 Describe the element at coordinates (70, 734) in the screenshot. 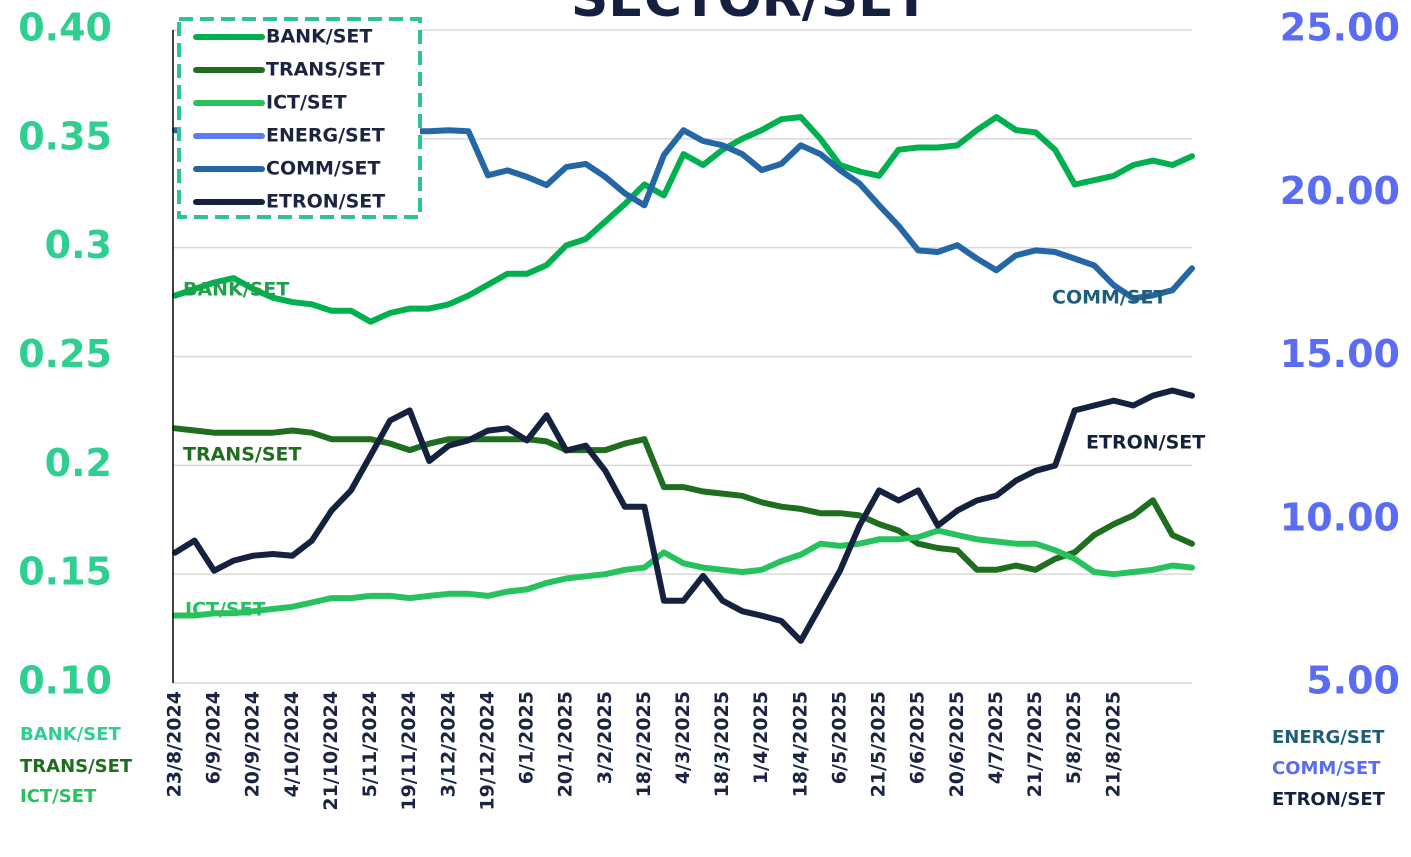

I see `y-axis-series: BANK/SET` at that location.